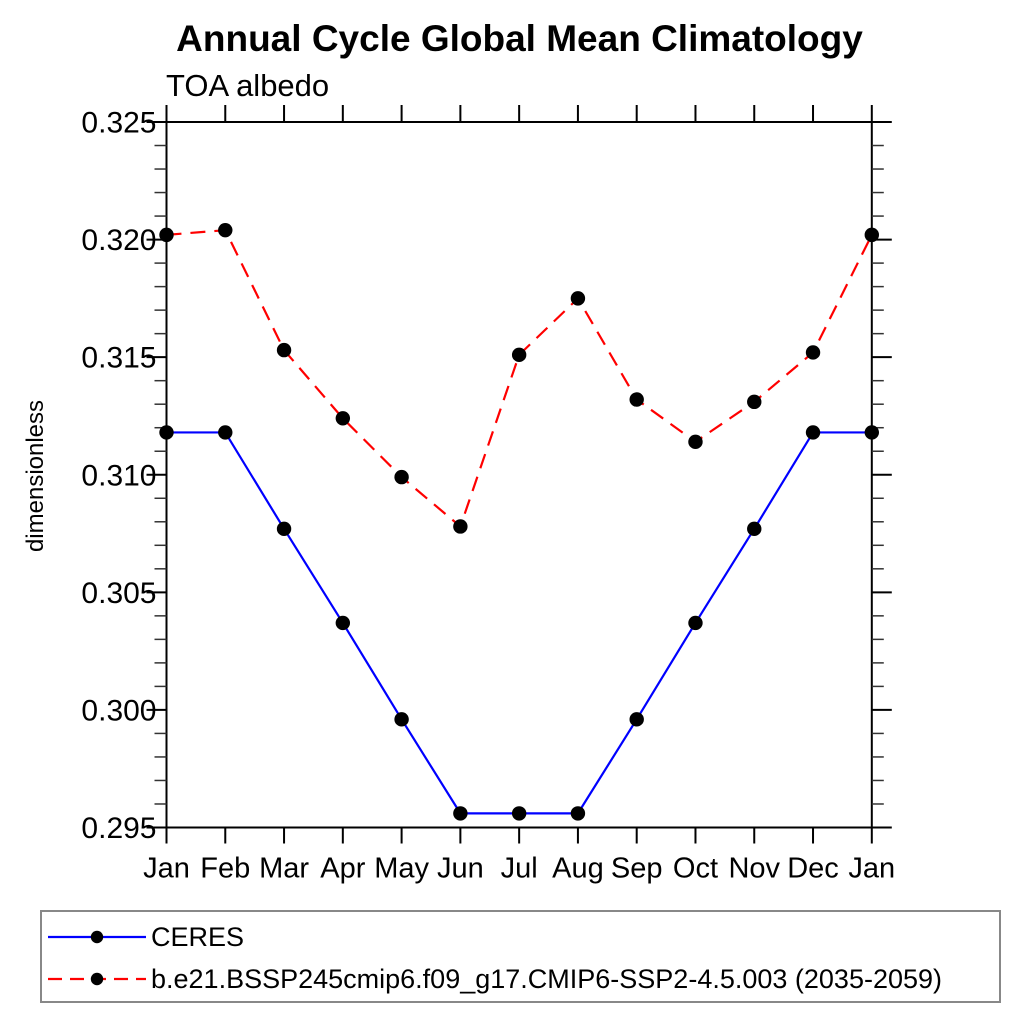  What do you see at coordinates (118, 828) in the screenshot?
I see `y-tick-label: 0.295` at bounding box center [118, 828].